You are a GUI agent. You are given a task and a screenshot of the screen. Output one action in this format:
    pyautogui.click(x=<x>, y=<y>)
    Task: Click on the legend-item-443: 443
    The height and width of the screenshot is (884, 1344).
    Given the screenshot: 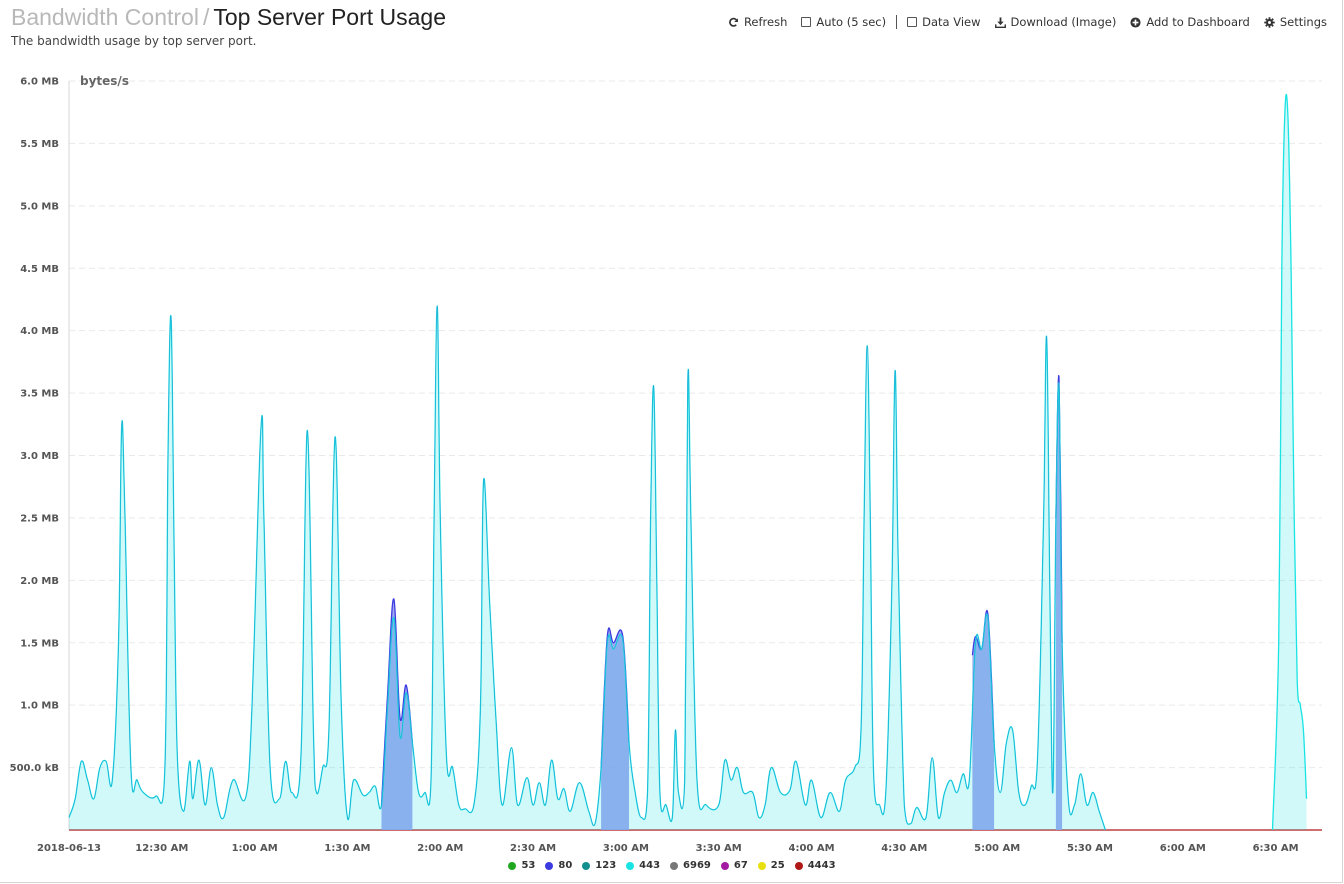 What is the action you would take?
    pyautogui.click(x=643, y=865)
    